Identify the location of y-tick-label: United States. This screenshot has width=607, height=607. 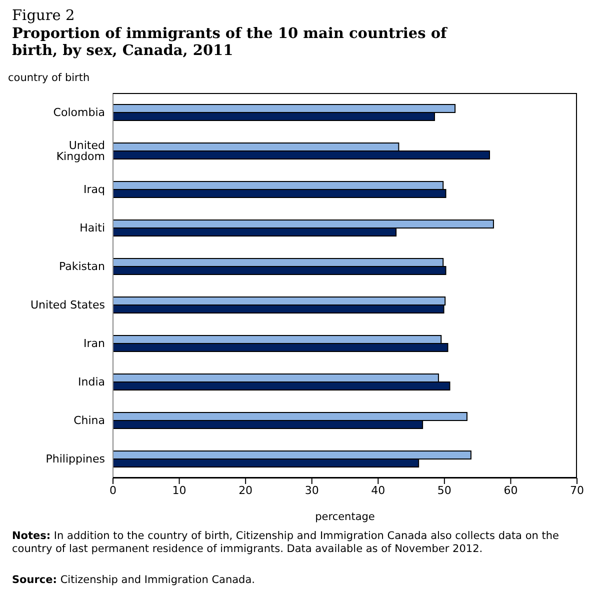
(68, 305).